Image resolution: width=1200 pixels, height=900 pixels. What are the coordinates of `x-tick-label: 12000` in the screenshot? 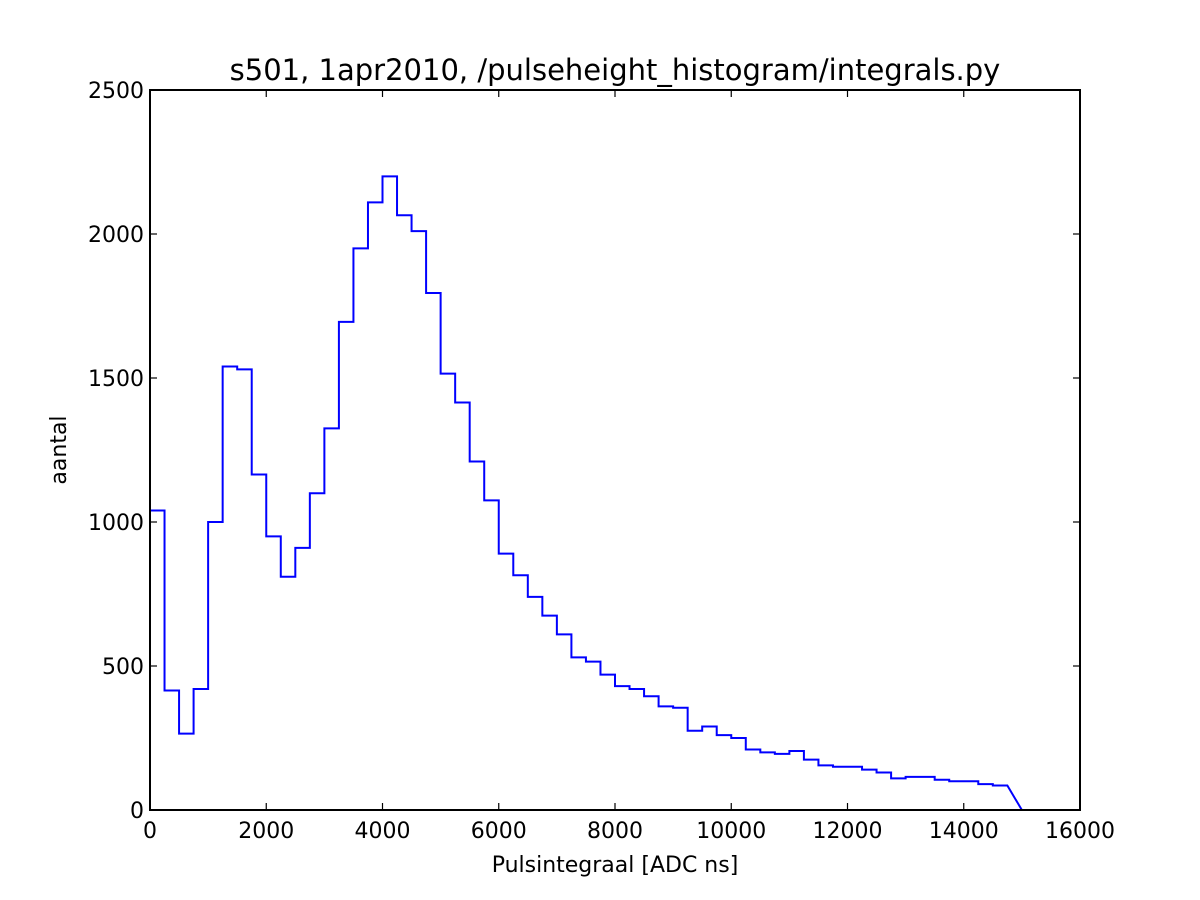 It's located at (848, 831).